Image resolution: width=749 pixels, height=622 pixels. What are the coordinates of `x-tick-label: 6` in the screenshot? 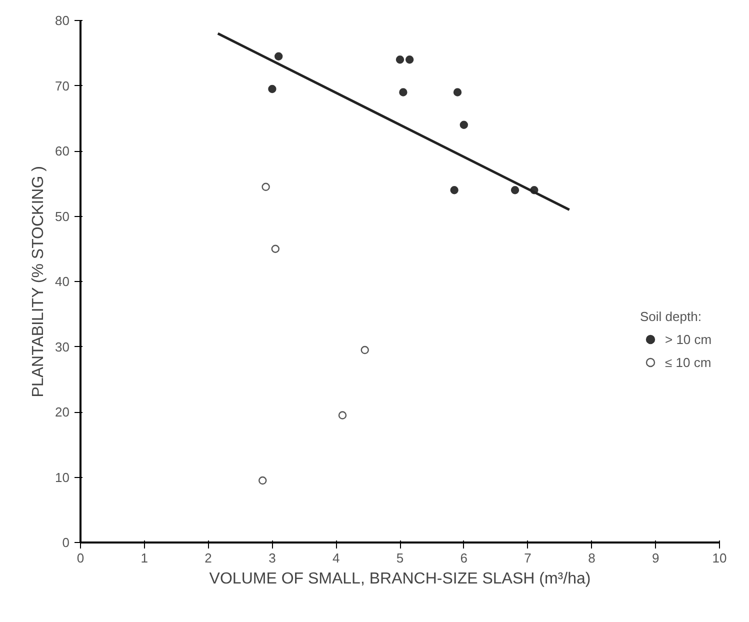 It's located at (464, 558).